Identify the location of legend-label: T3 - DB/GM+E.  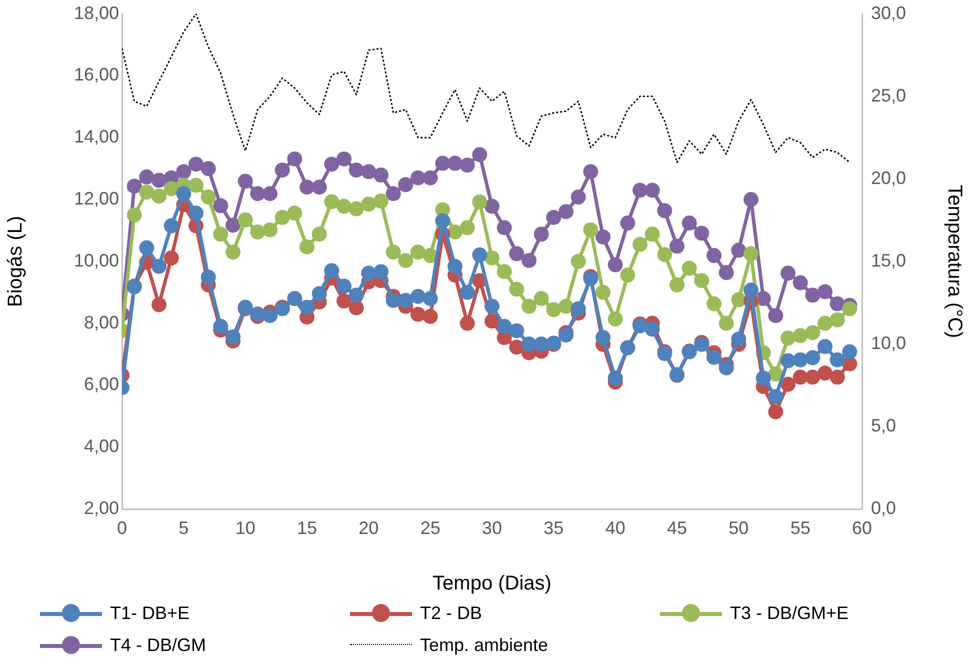
(789, 613).